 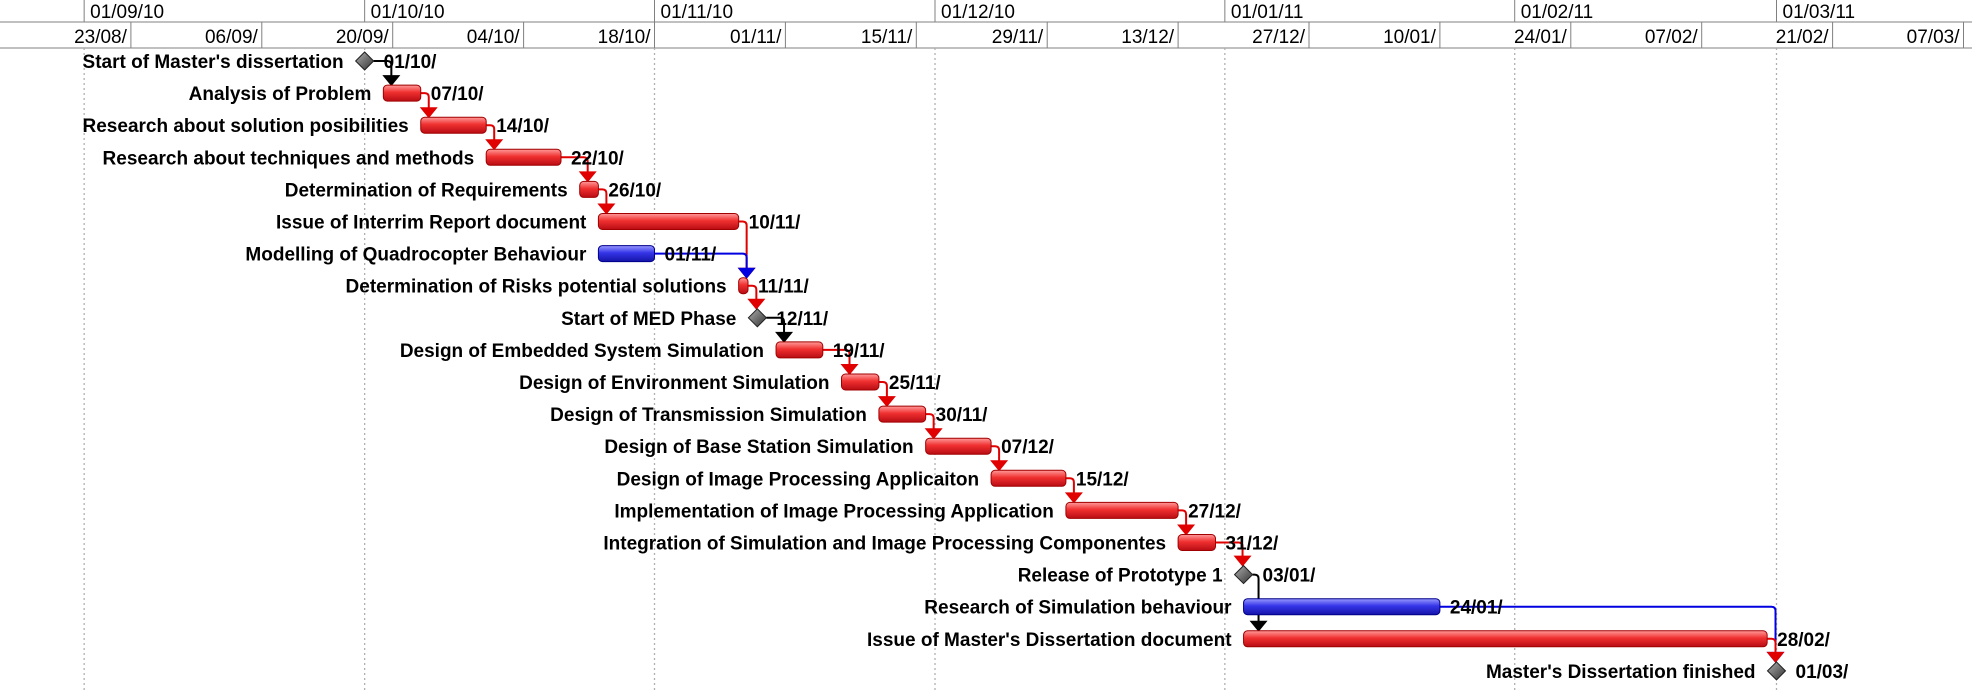 I want to click on task-end-date-label: 01/11/, so click(x=691, y=255).